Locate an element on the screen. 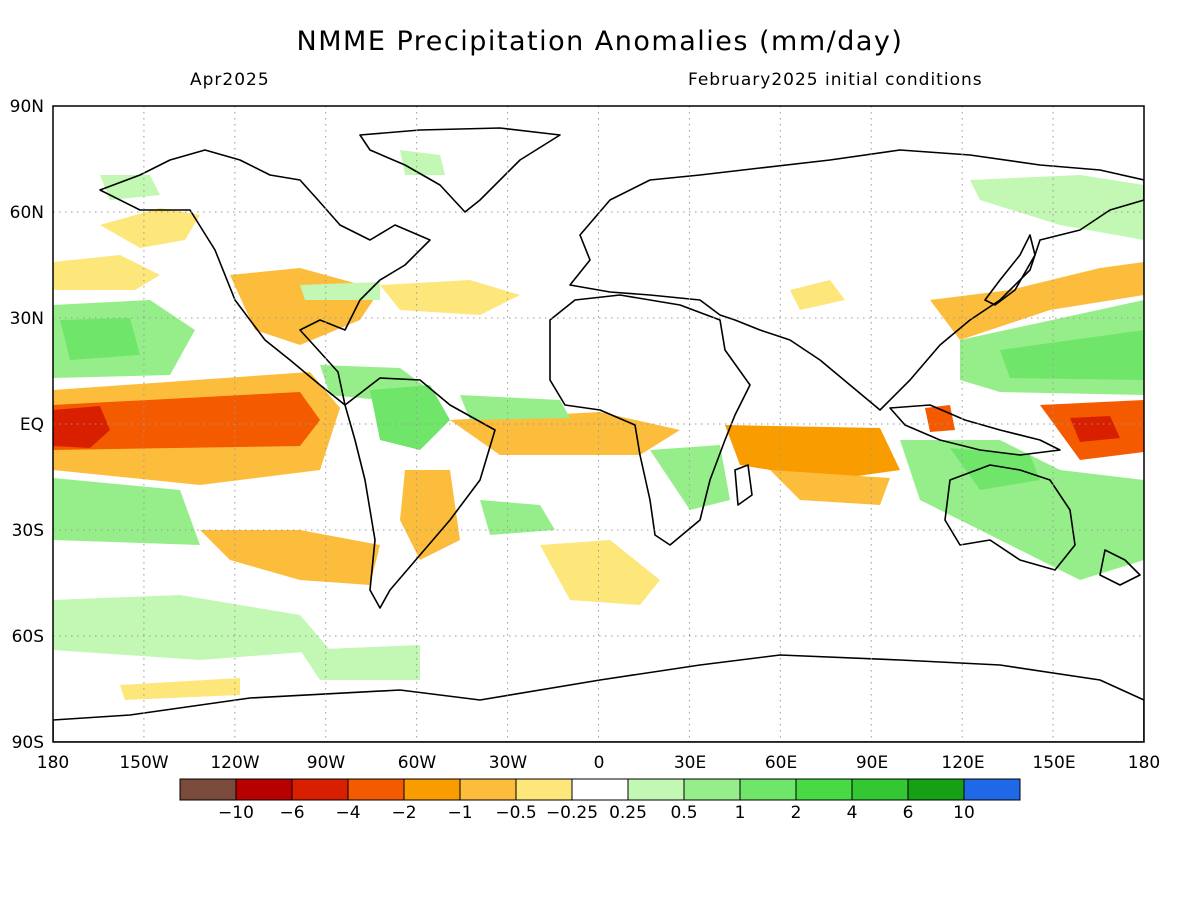 The height and width of the screenshot is (900, 1200). lat-label: 60S is located at coordinates (28, 637).